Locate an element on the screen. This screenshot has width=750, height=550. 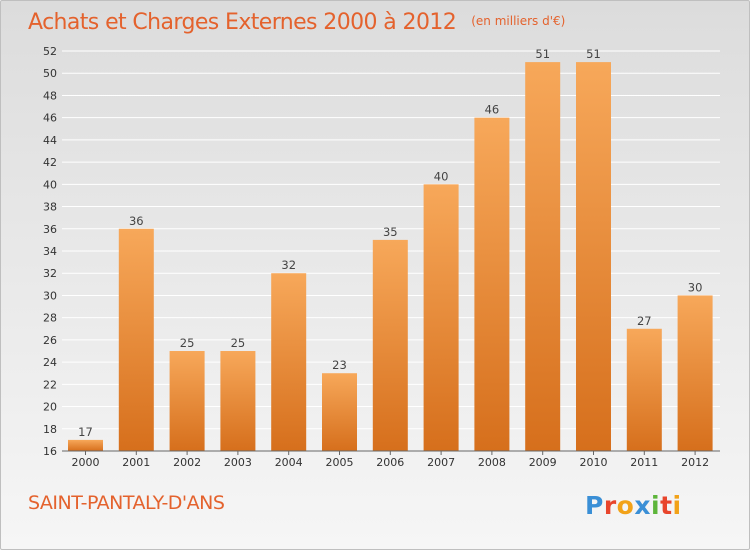
y-tick-label: 22 is located at coordinates (50, 384).